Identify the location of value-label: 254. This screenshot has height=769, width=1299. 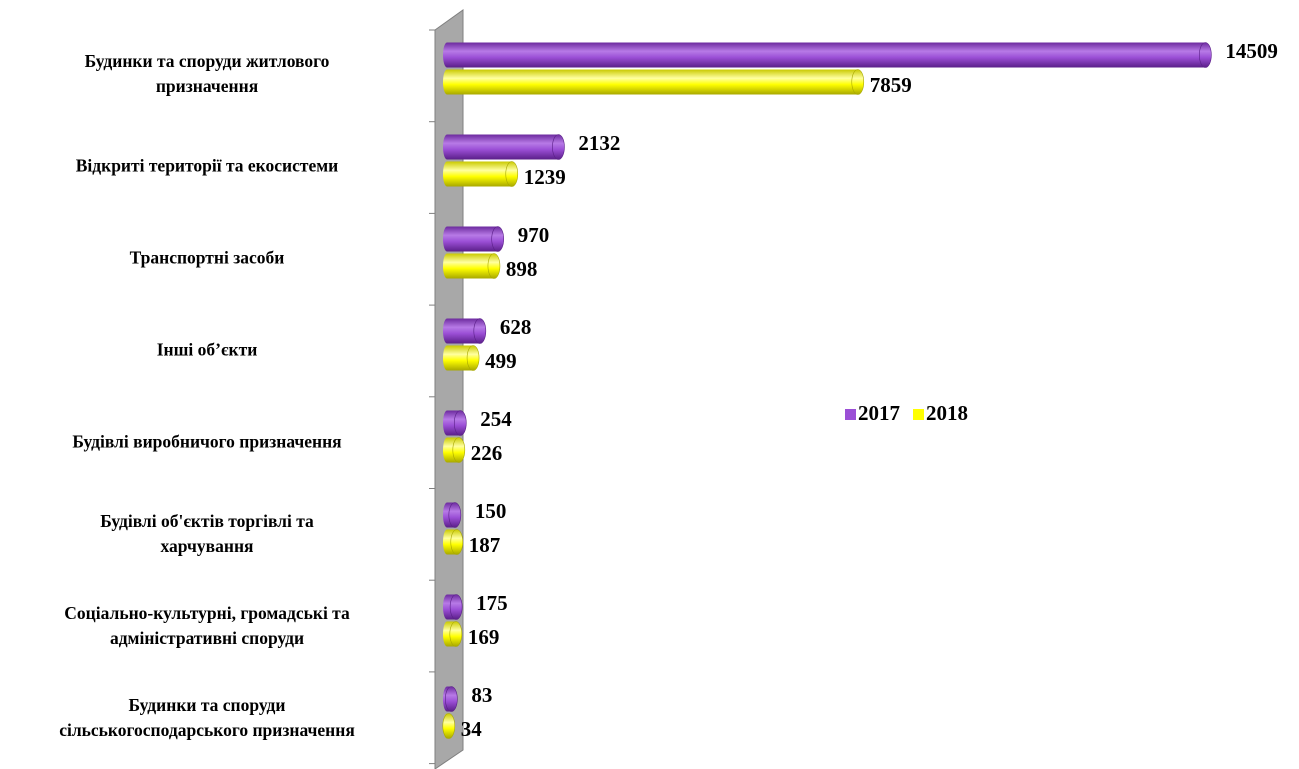
(496, 419).